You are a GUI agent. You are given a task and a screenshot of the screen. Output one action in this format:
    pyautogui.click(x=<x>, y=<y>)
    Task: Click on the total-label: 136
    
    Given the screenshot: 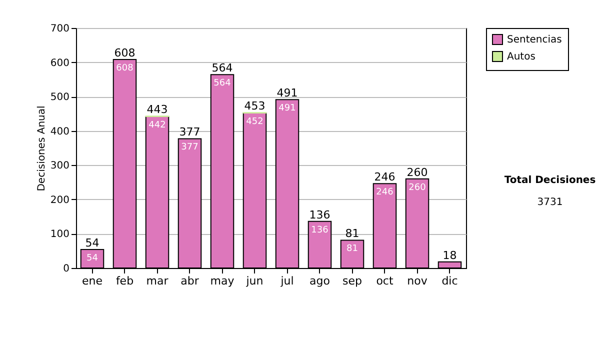 What is the action you would take?
    pyautogui.click(x=319, y=215)
    